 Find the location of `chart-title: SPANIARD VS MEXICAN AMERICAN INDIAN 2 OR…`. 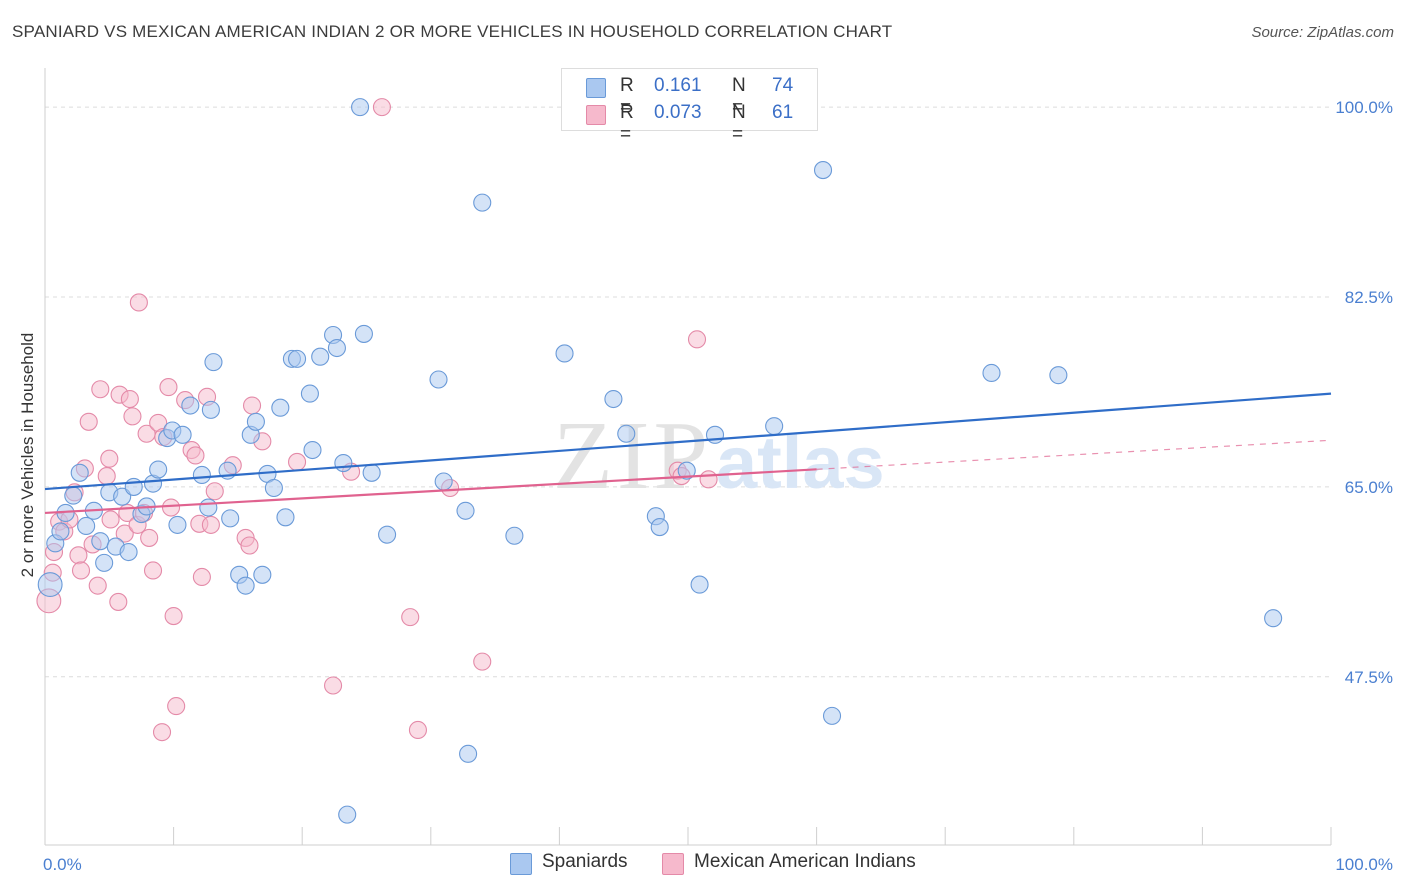

chart-title: SPANIARD VS MEXICAN AMERICAN INDIAN 2 OR… is located at coordinates (452, 31).